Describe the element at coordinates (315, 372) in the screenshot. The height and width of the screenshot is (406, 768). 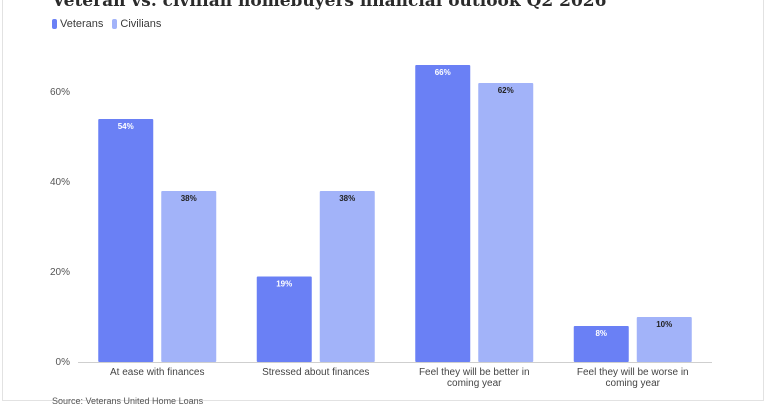
I see `x-tick-label: Stressed about finances` at that location.